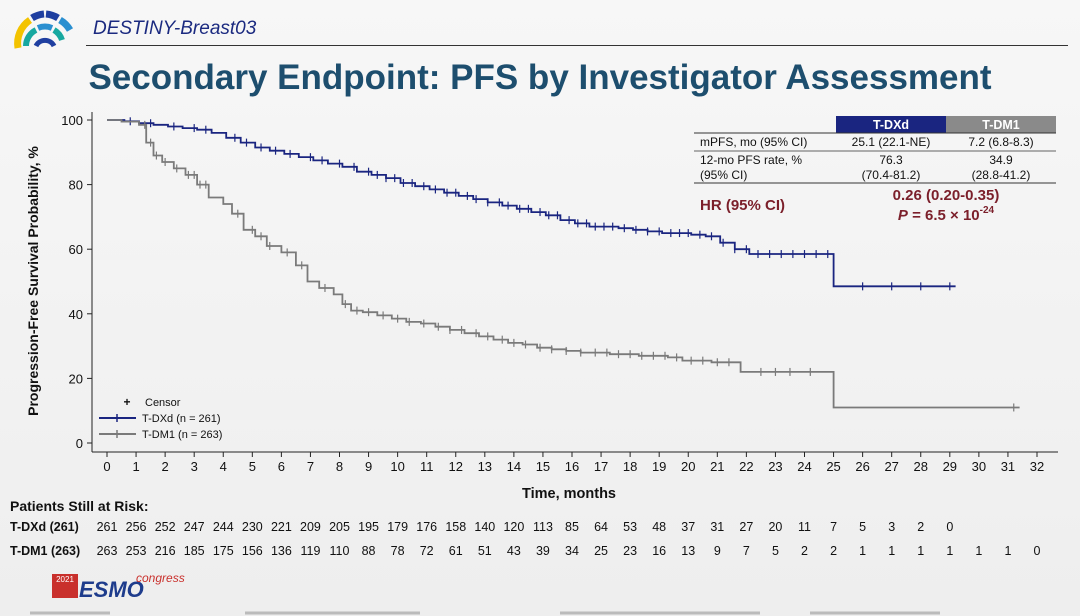 The height and width of the screenshot is (616, 1080). Describe the element at coordinates (165, 527) in the screenshot. I see `at-risk-value: 252` at that location.